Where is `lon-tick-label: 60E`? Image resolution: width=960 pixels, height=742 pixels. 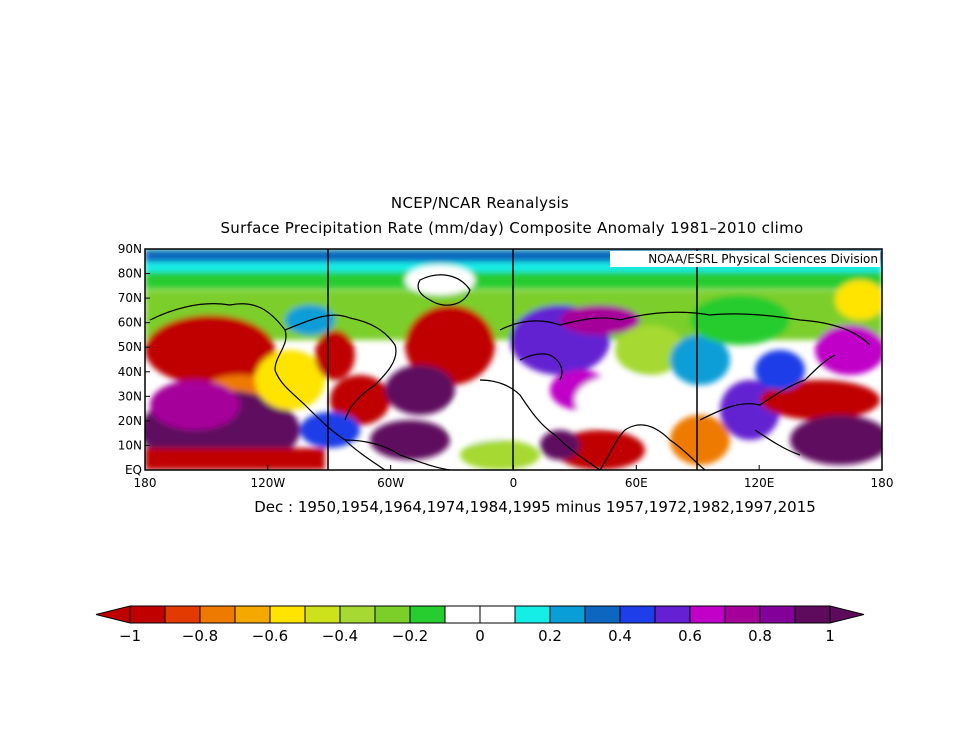
lon-tick-label: 60E is located at coordinates (636, 483).